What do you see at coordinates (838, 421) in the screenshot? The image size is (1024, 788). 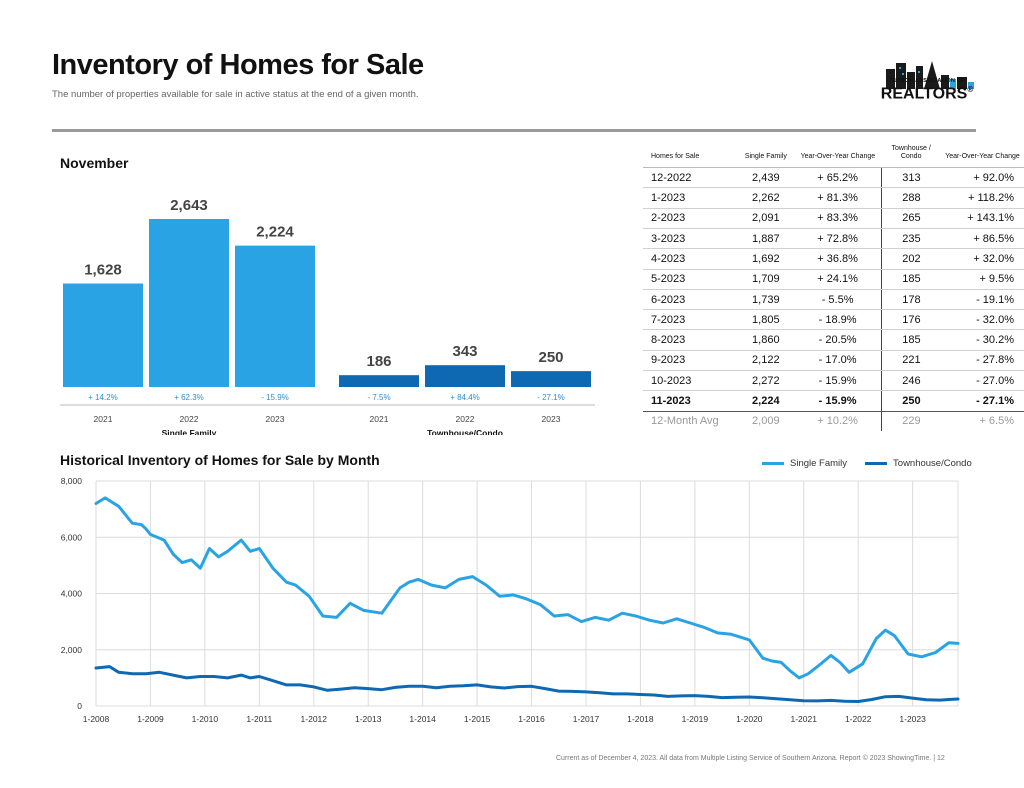 I see `table-cell: + 10.2%` at bounding box center [838, 421].